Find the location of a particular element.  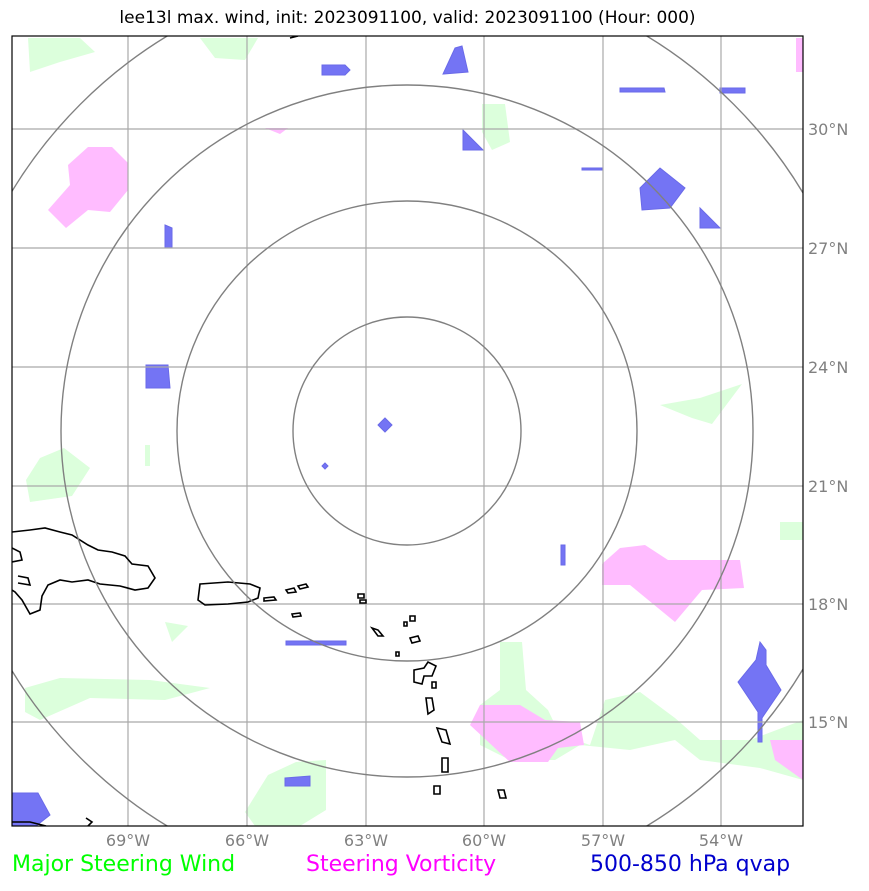

lat-tick-label: 24°N is located at coordinates (828, 367).